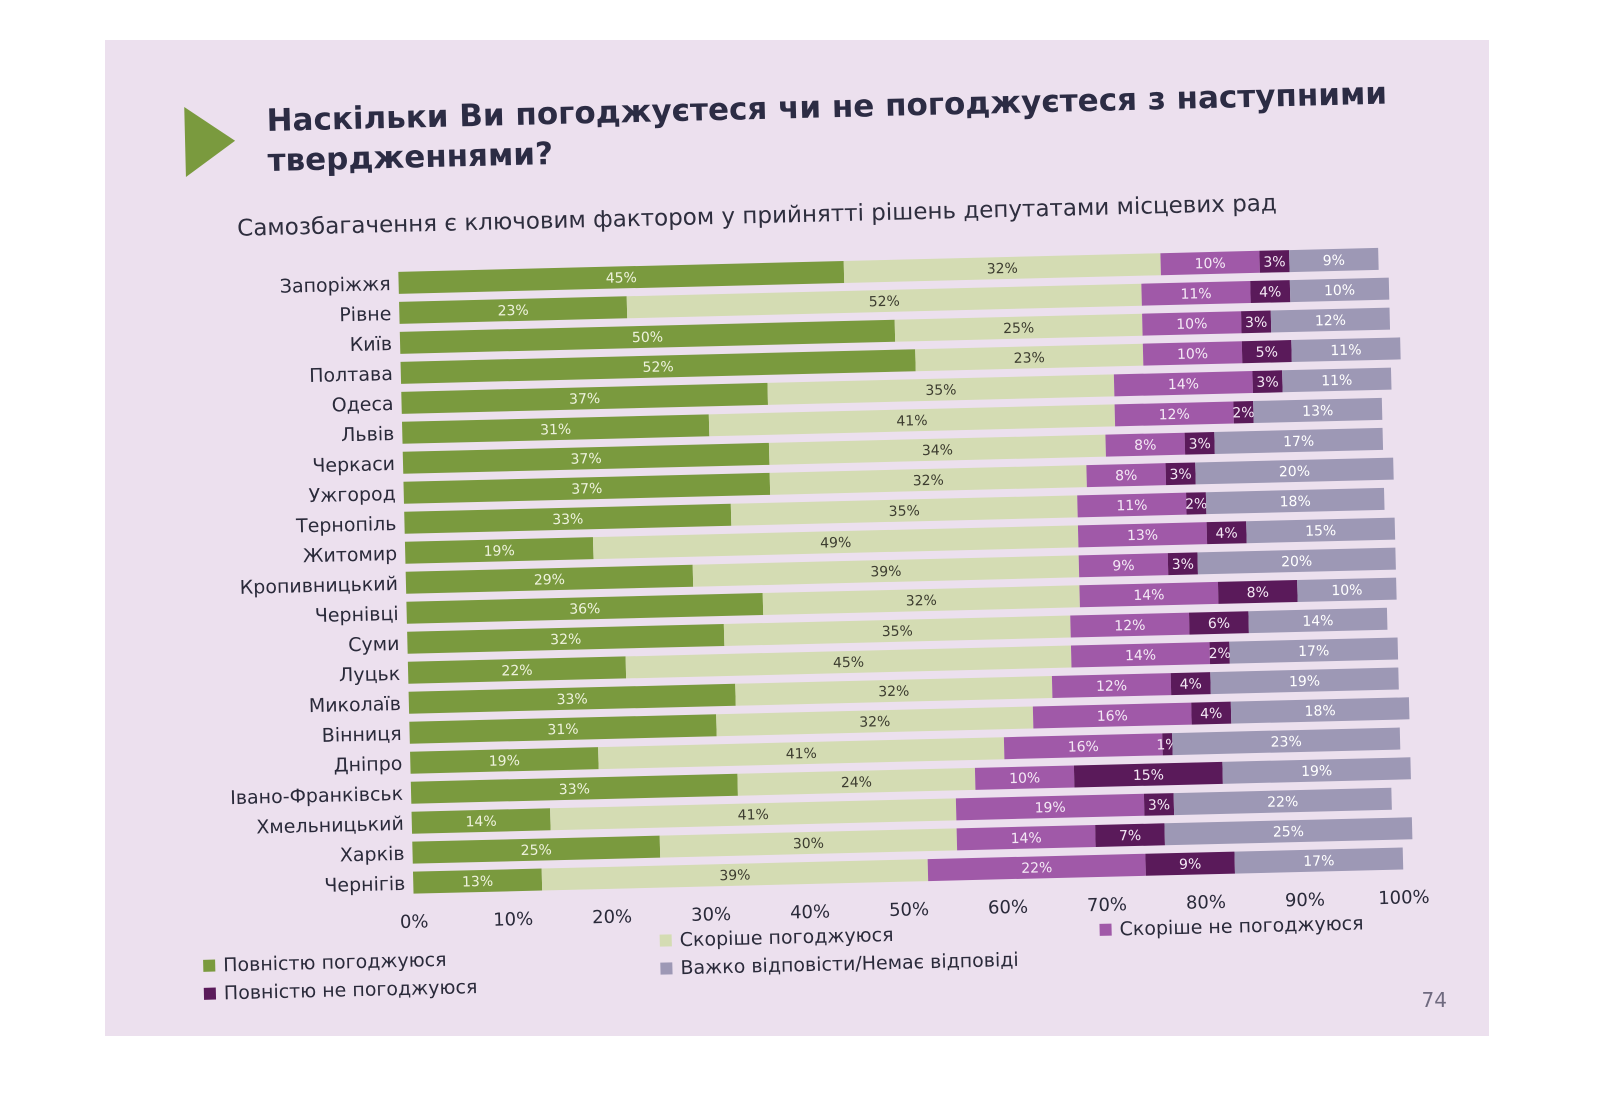 This screenshot has height=1093, width=1600. Describe the element at coordinates (810, 913) in the screenshot. I see `x-tick-label: 40%` at that location.